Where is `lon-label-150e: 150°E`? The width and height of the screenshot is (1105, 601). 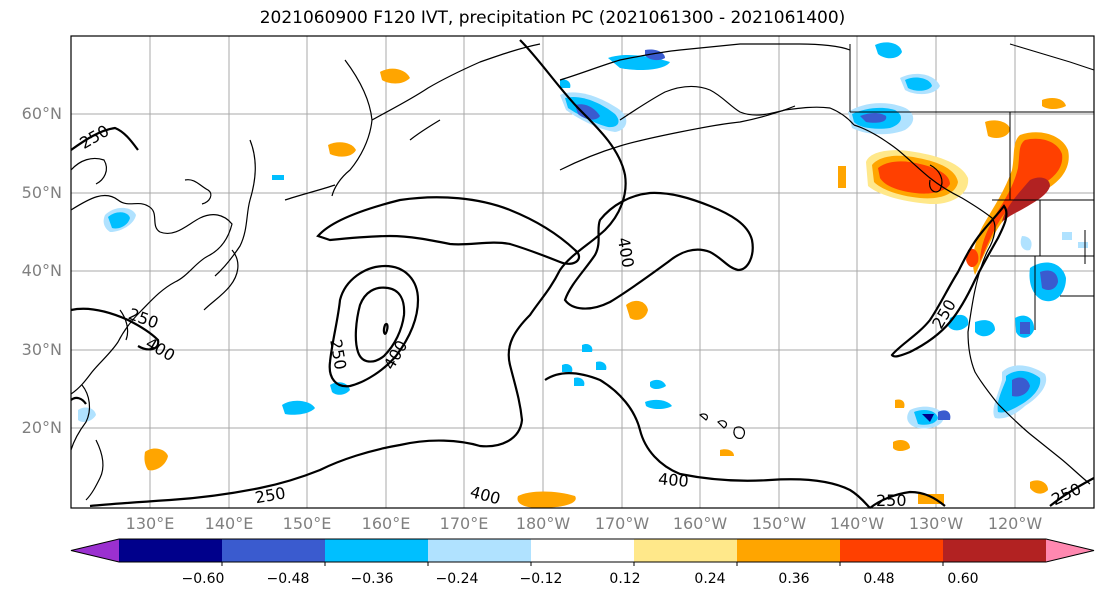 lon-label-150e: 150°E is located at coordinates (307, 523).